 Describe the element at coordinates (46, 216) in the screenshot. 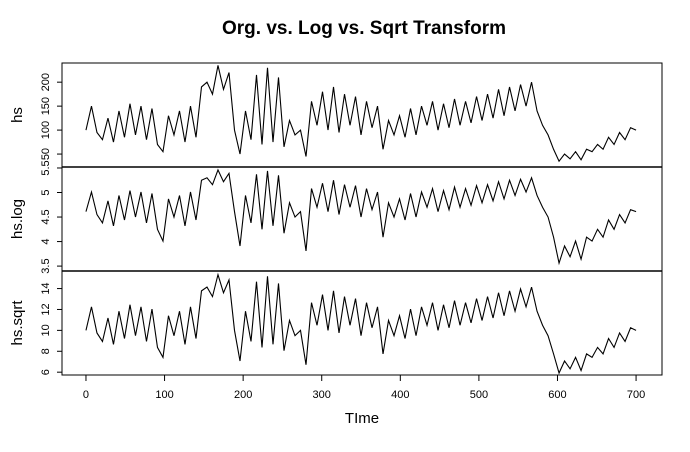

I see `y-tick-label: 4.5` at that location.